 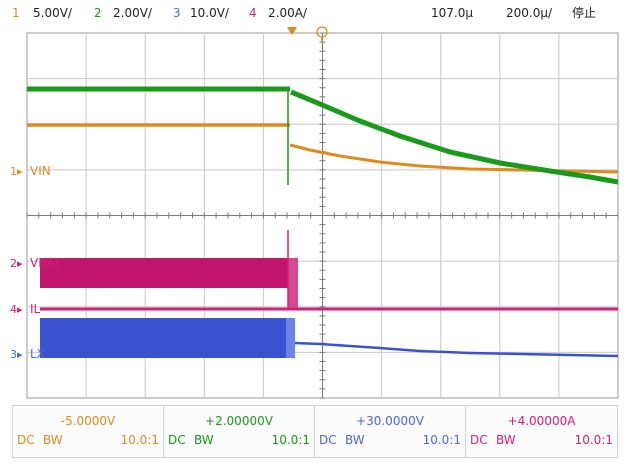 What do you see at coordinates (541, 421) in the screenshot?
I see `ch4-offset: +4.00000A` at bounding box center [541, 421].